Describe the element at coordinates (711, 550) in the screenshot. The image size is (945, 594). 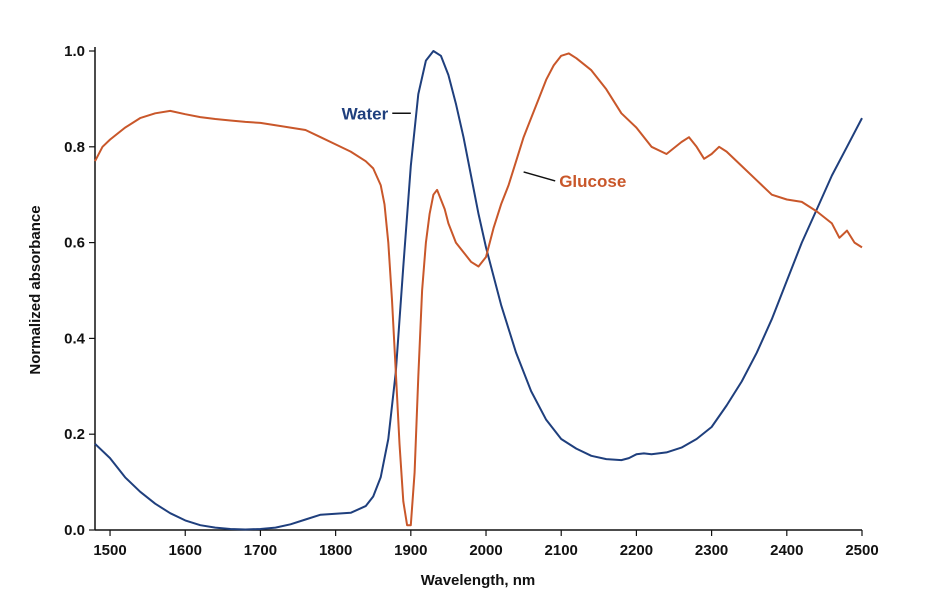
I see `x-tick-label: 2300` at that location.